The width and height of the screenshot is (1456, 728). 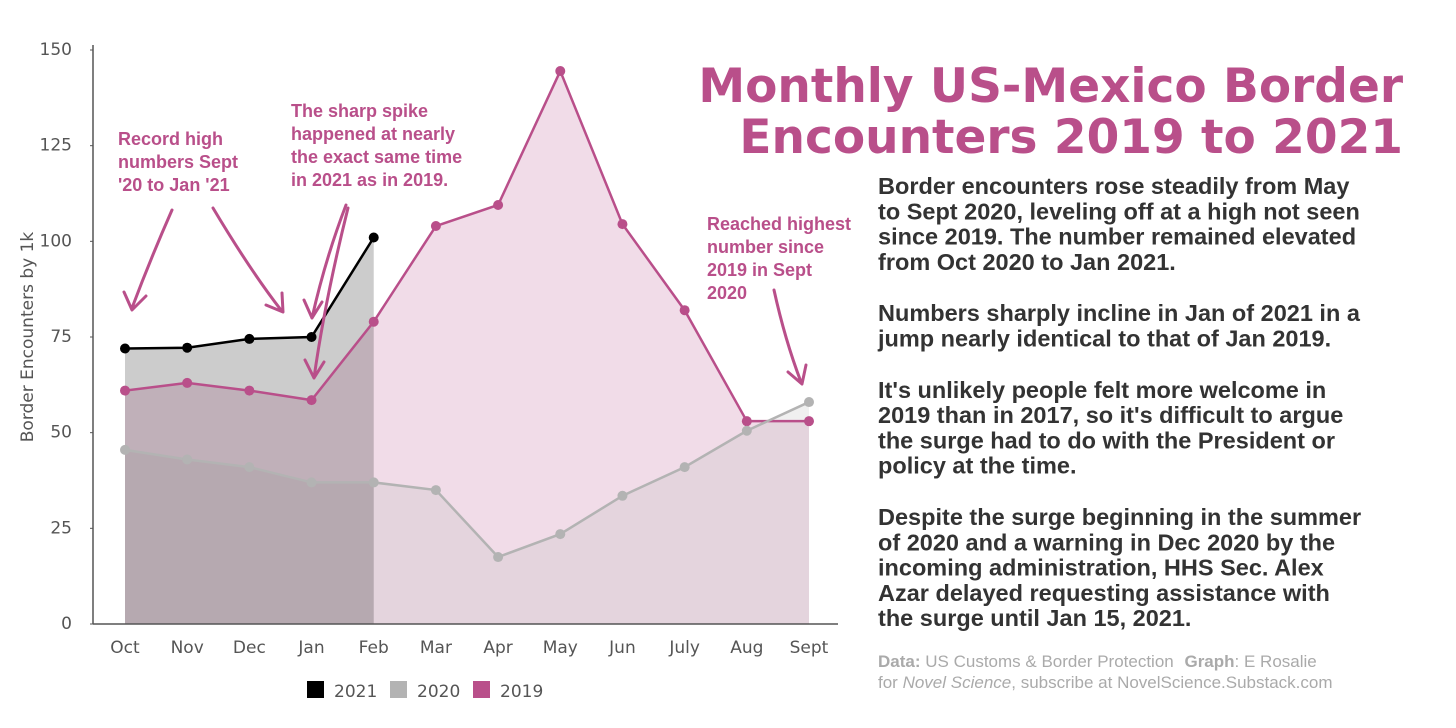 What do you see at coordinates (376, 157) in the screenshot?
I see `annotation: the exact same time` at bounding box center [376, 157].